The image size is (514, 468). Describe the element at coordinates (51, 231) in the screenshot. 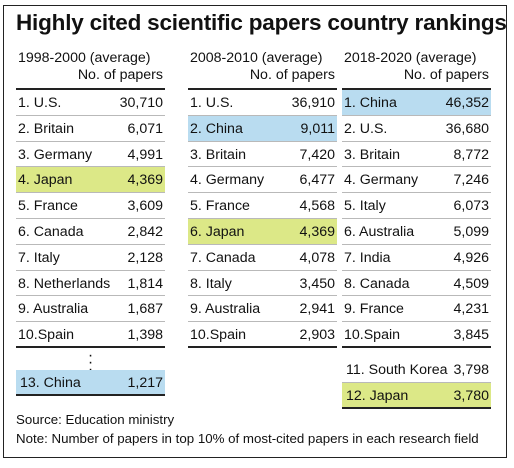

I see `country-name: 6. Canada` at that location.